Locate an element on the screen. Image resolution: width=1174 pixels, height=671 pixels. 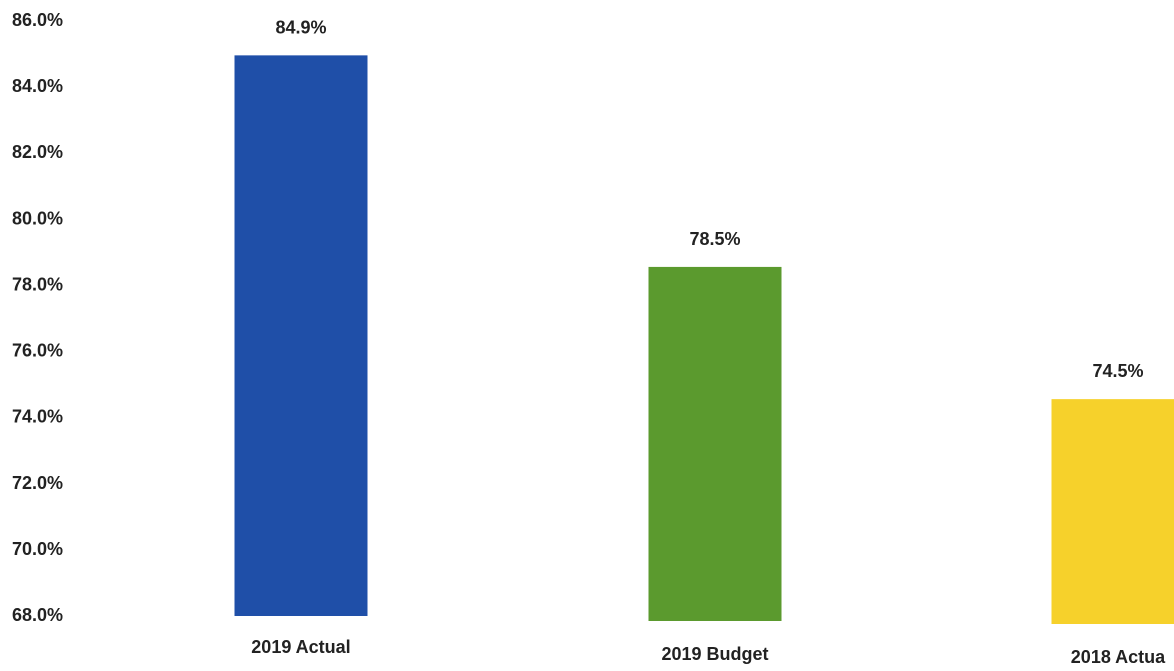
value-label: 84.9% is located at coordinates (300, 27).